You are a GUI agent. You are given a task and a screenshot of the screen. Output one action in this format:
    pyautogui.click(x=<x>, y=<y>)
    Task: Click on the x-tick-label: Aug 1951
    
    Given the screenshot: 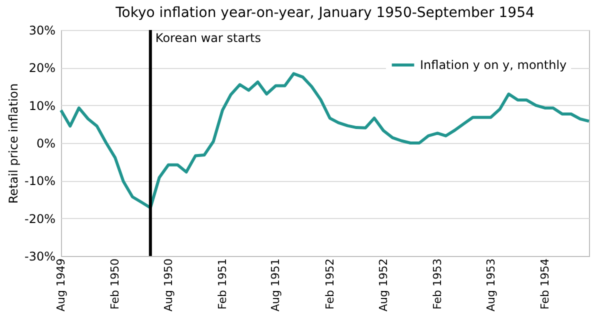 What is the action you would take?
    pyautogui.click(x=275, y=285)
    